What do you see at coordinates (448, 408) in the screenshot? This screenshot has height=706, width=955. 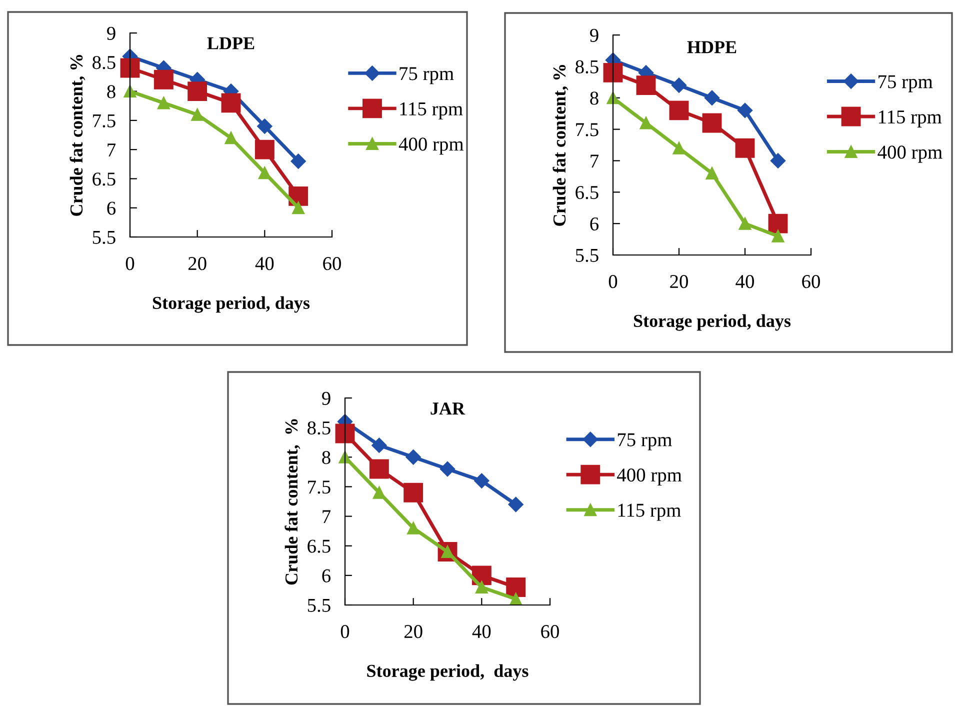 I see `chart-title: JAR` at bounding box center [448, 408].